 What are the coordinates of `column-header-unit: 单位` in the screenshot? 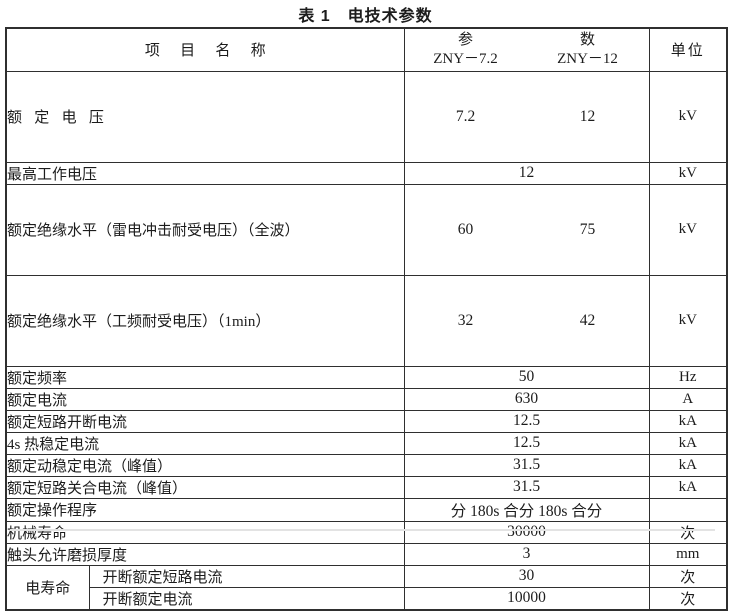 It's located at (688, 49).